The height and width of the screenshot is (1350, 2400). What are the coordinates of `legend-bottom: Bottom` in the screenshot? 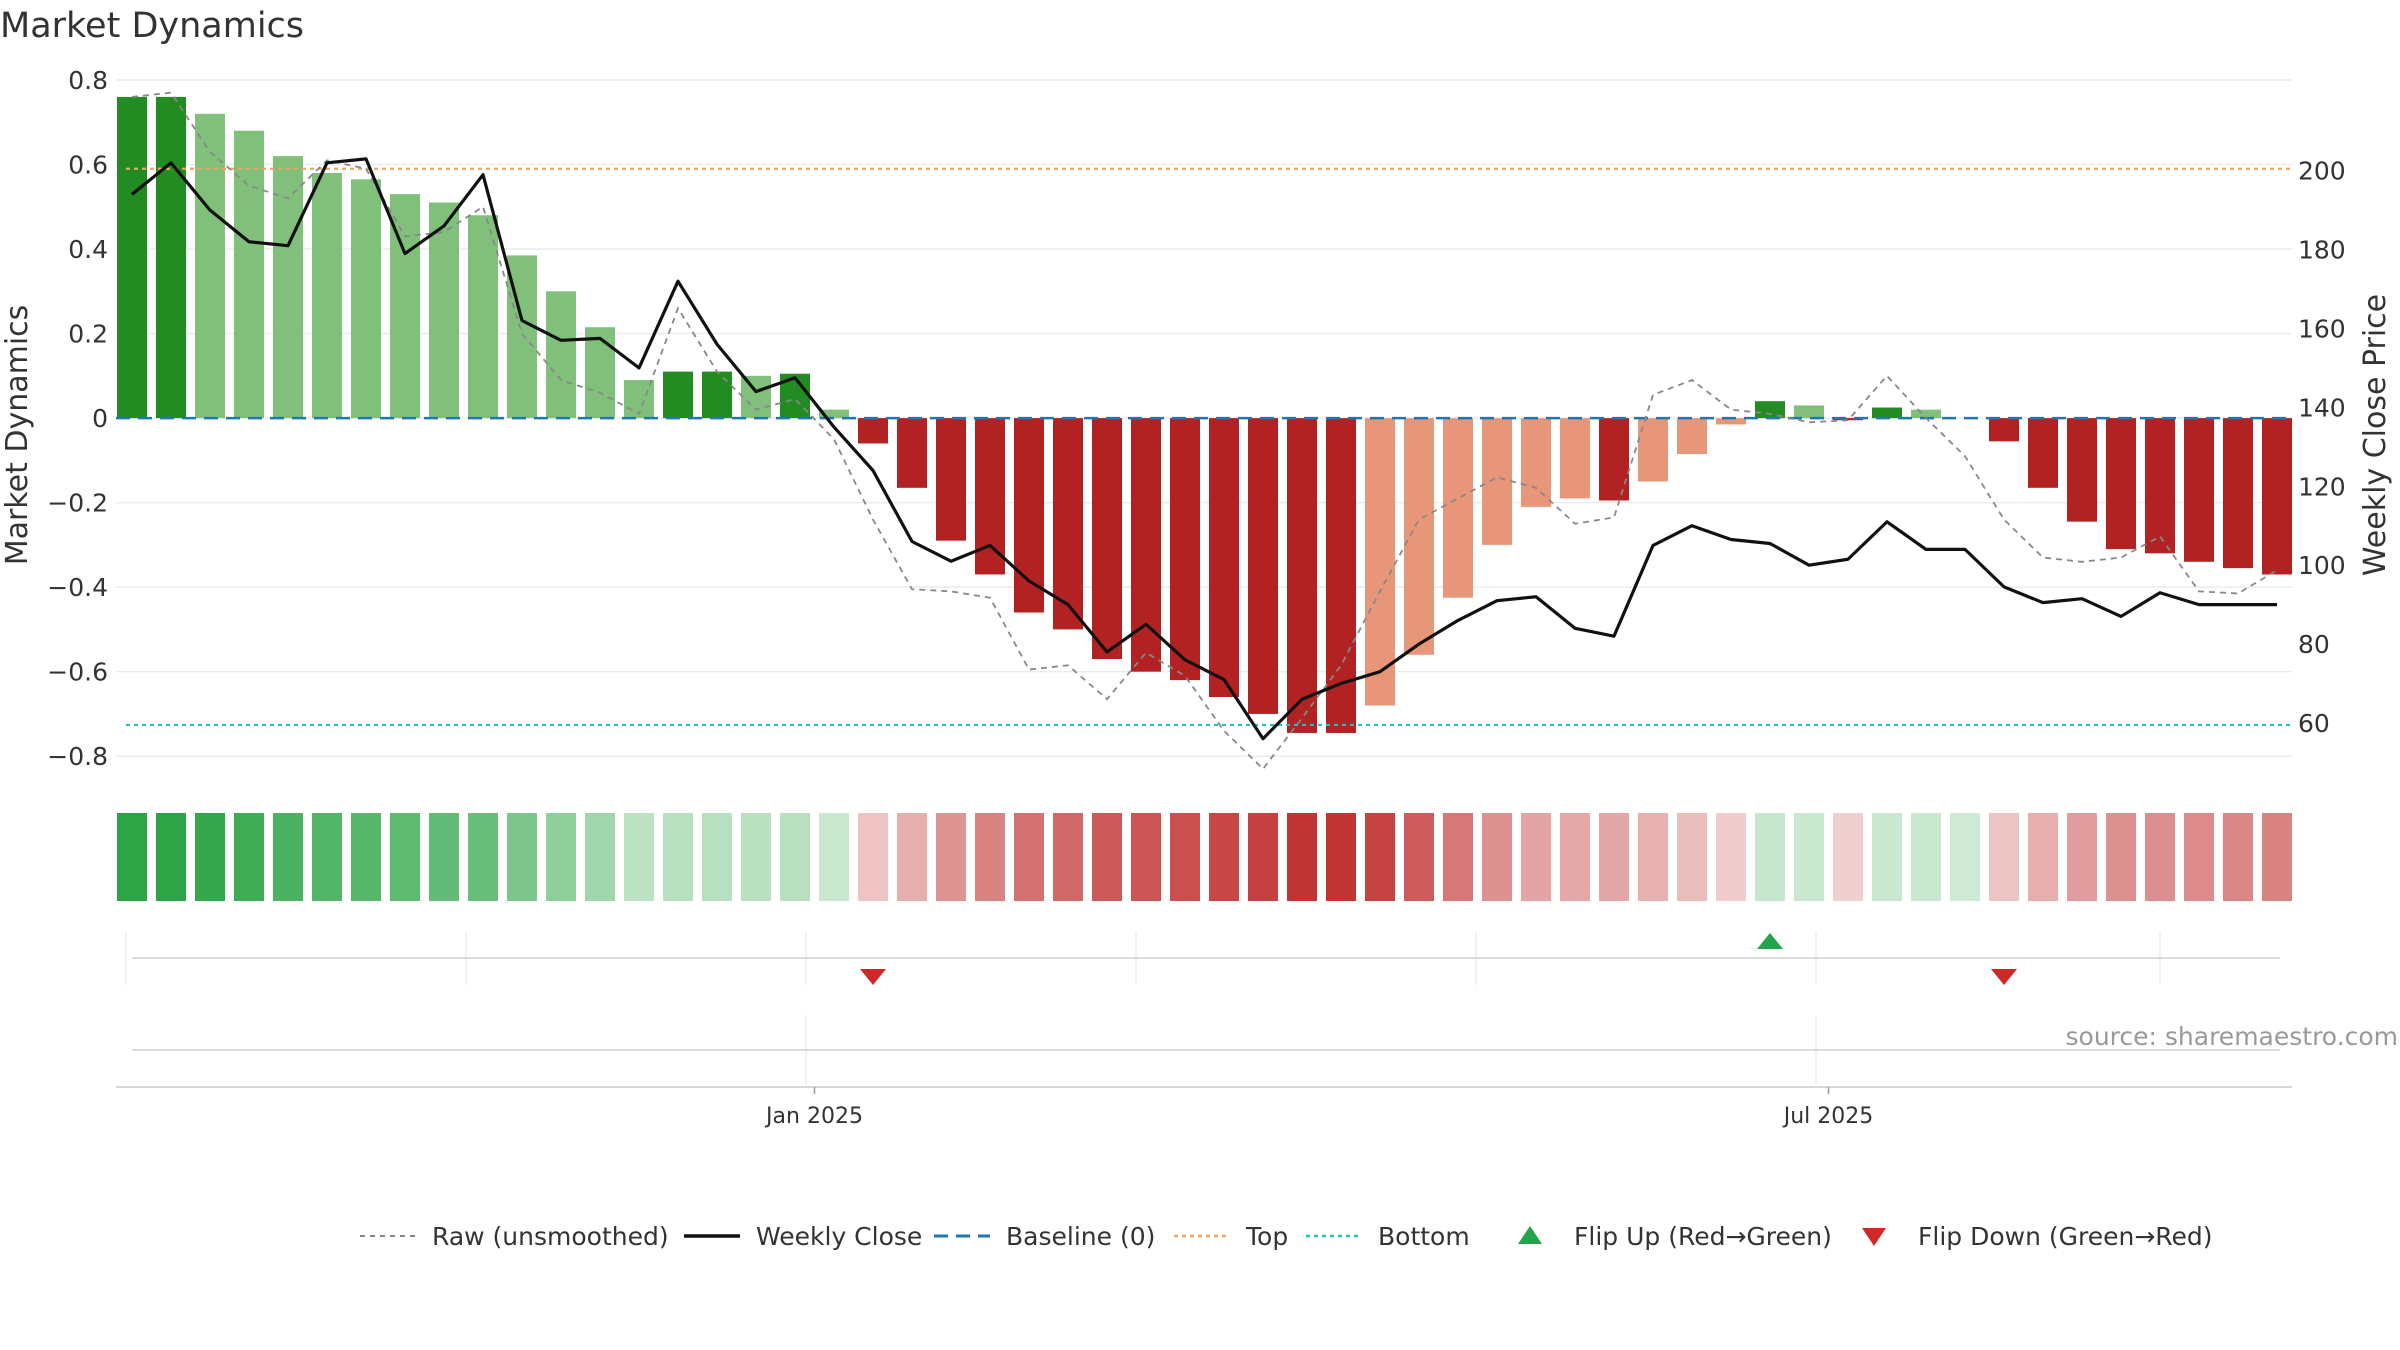 It's located at (1388, 1236).